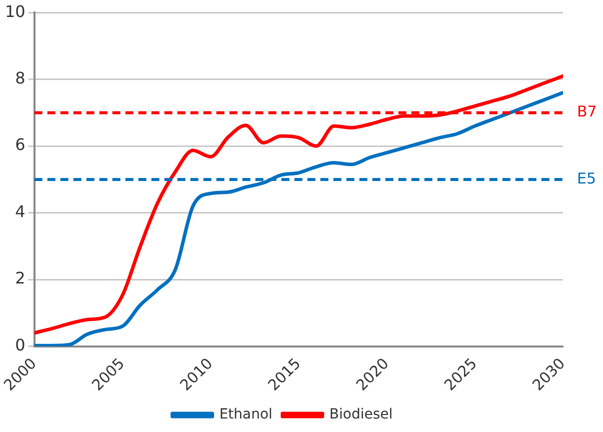 The image size is (603, 432). I want to click on y-tick-label: 0, so click(20, 344).